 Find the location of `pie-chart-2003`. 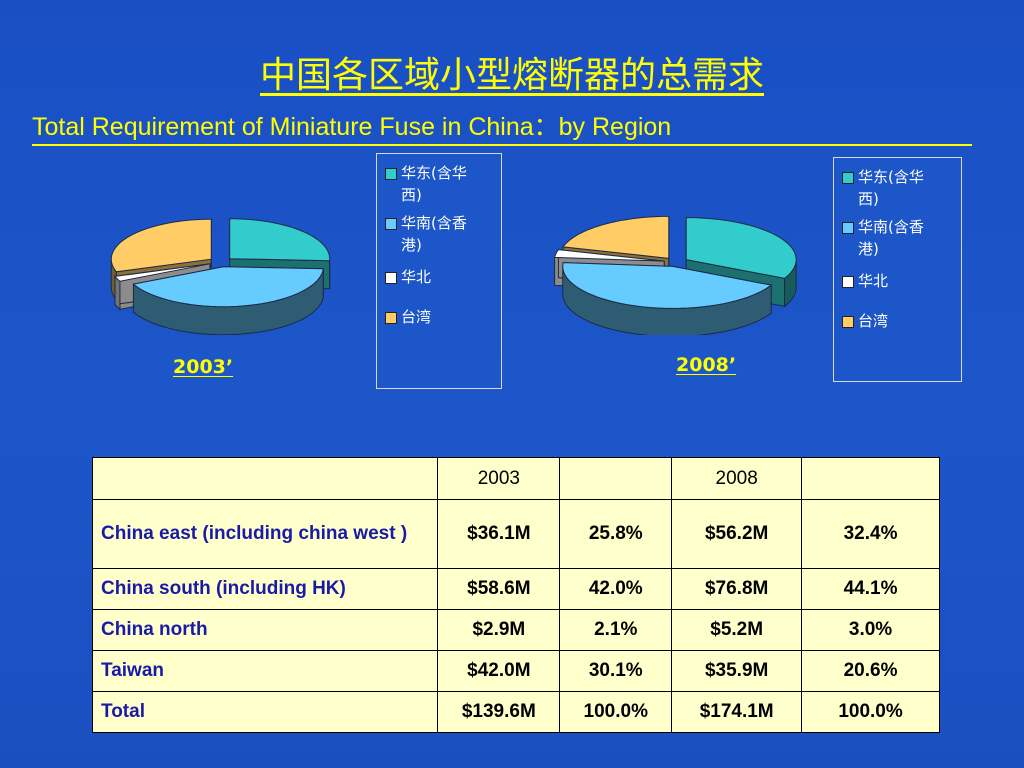

pie-chart-2003 is located at coordinates (220, 276).